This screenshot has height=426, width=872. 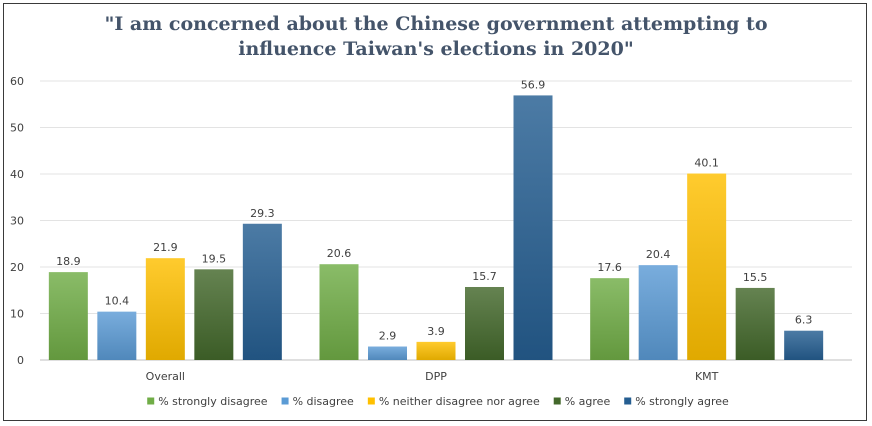 I want to click on chart-title-line-2: influence Taiwan's elections in 2020", so click(x=436, y=49).